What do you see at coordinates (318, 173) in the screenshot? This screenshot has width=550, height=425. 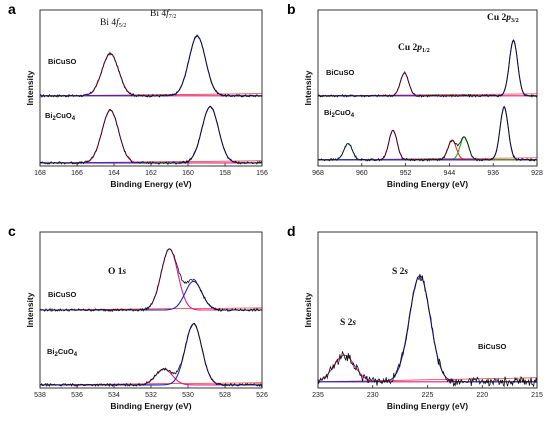 I see `x-tick-label: 968` at bounding box center [318, 173].